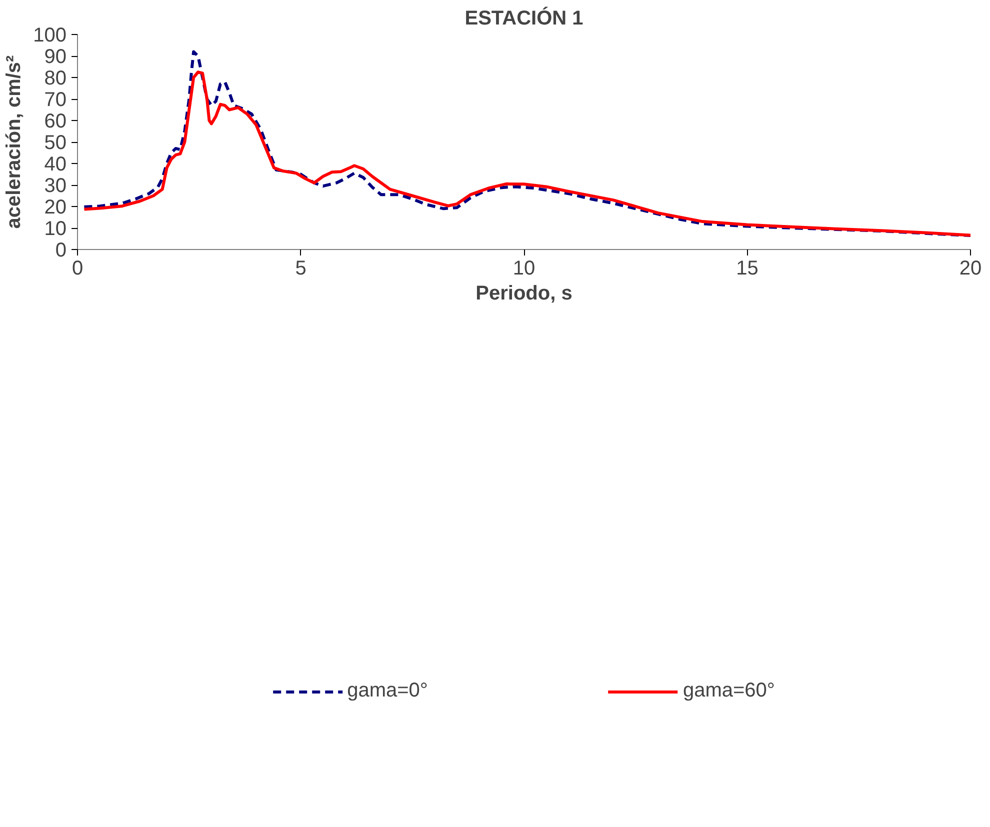 The image size is (990, 827). What do you see at coordinates (55, 207) in the screenshot?
I see `y-tick-label: 20` at bounding box center [55, 207].